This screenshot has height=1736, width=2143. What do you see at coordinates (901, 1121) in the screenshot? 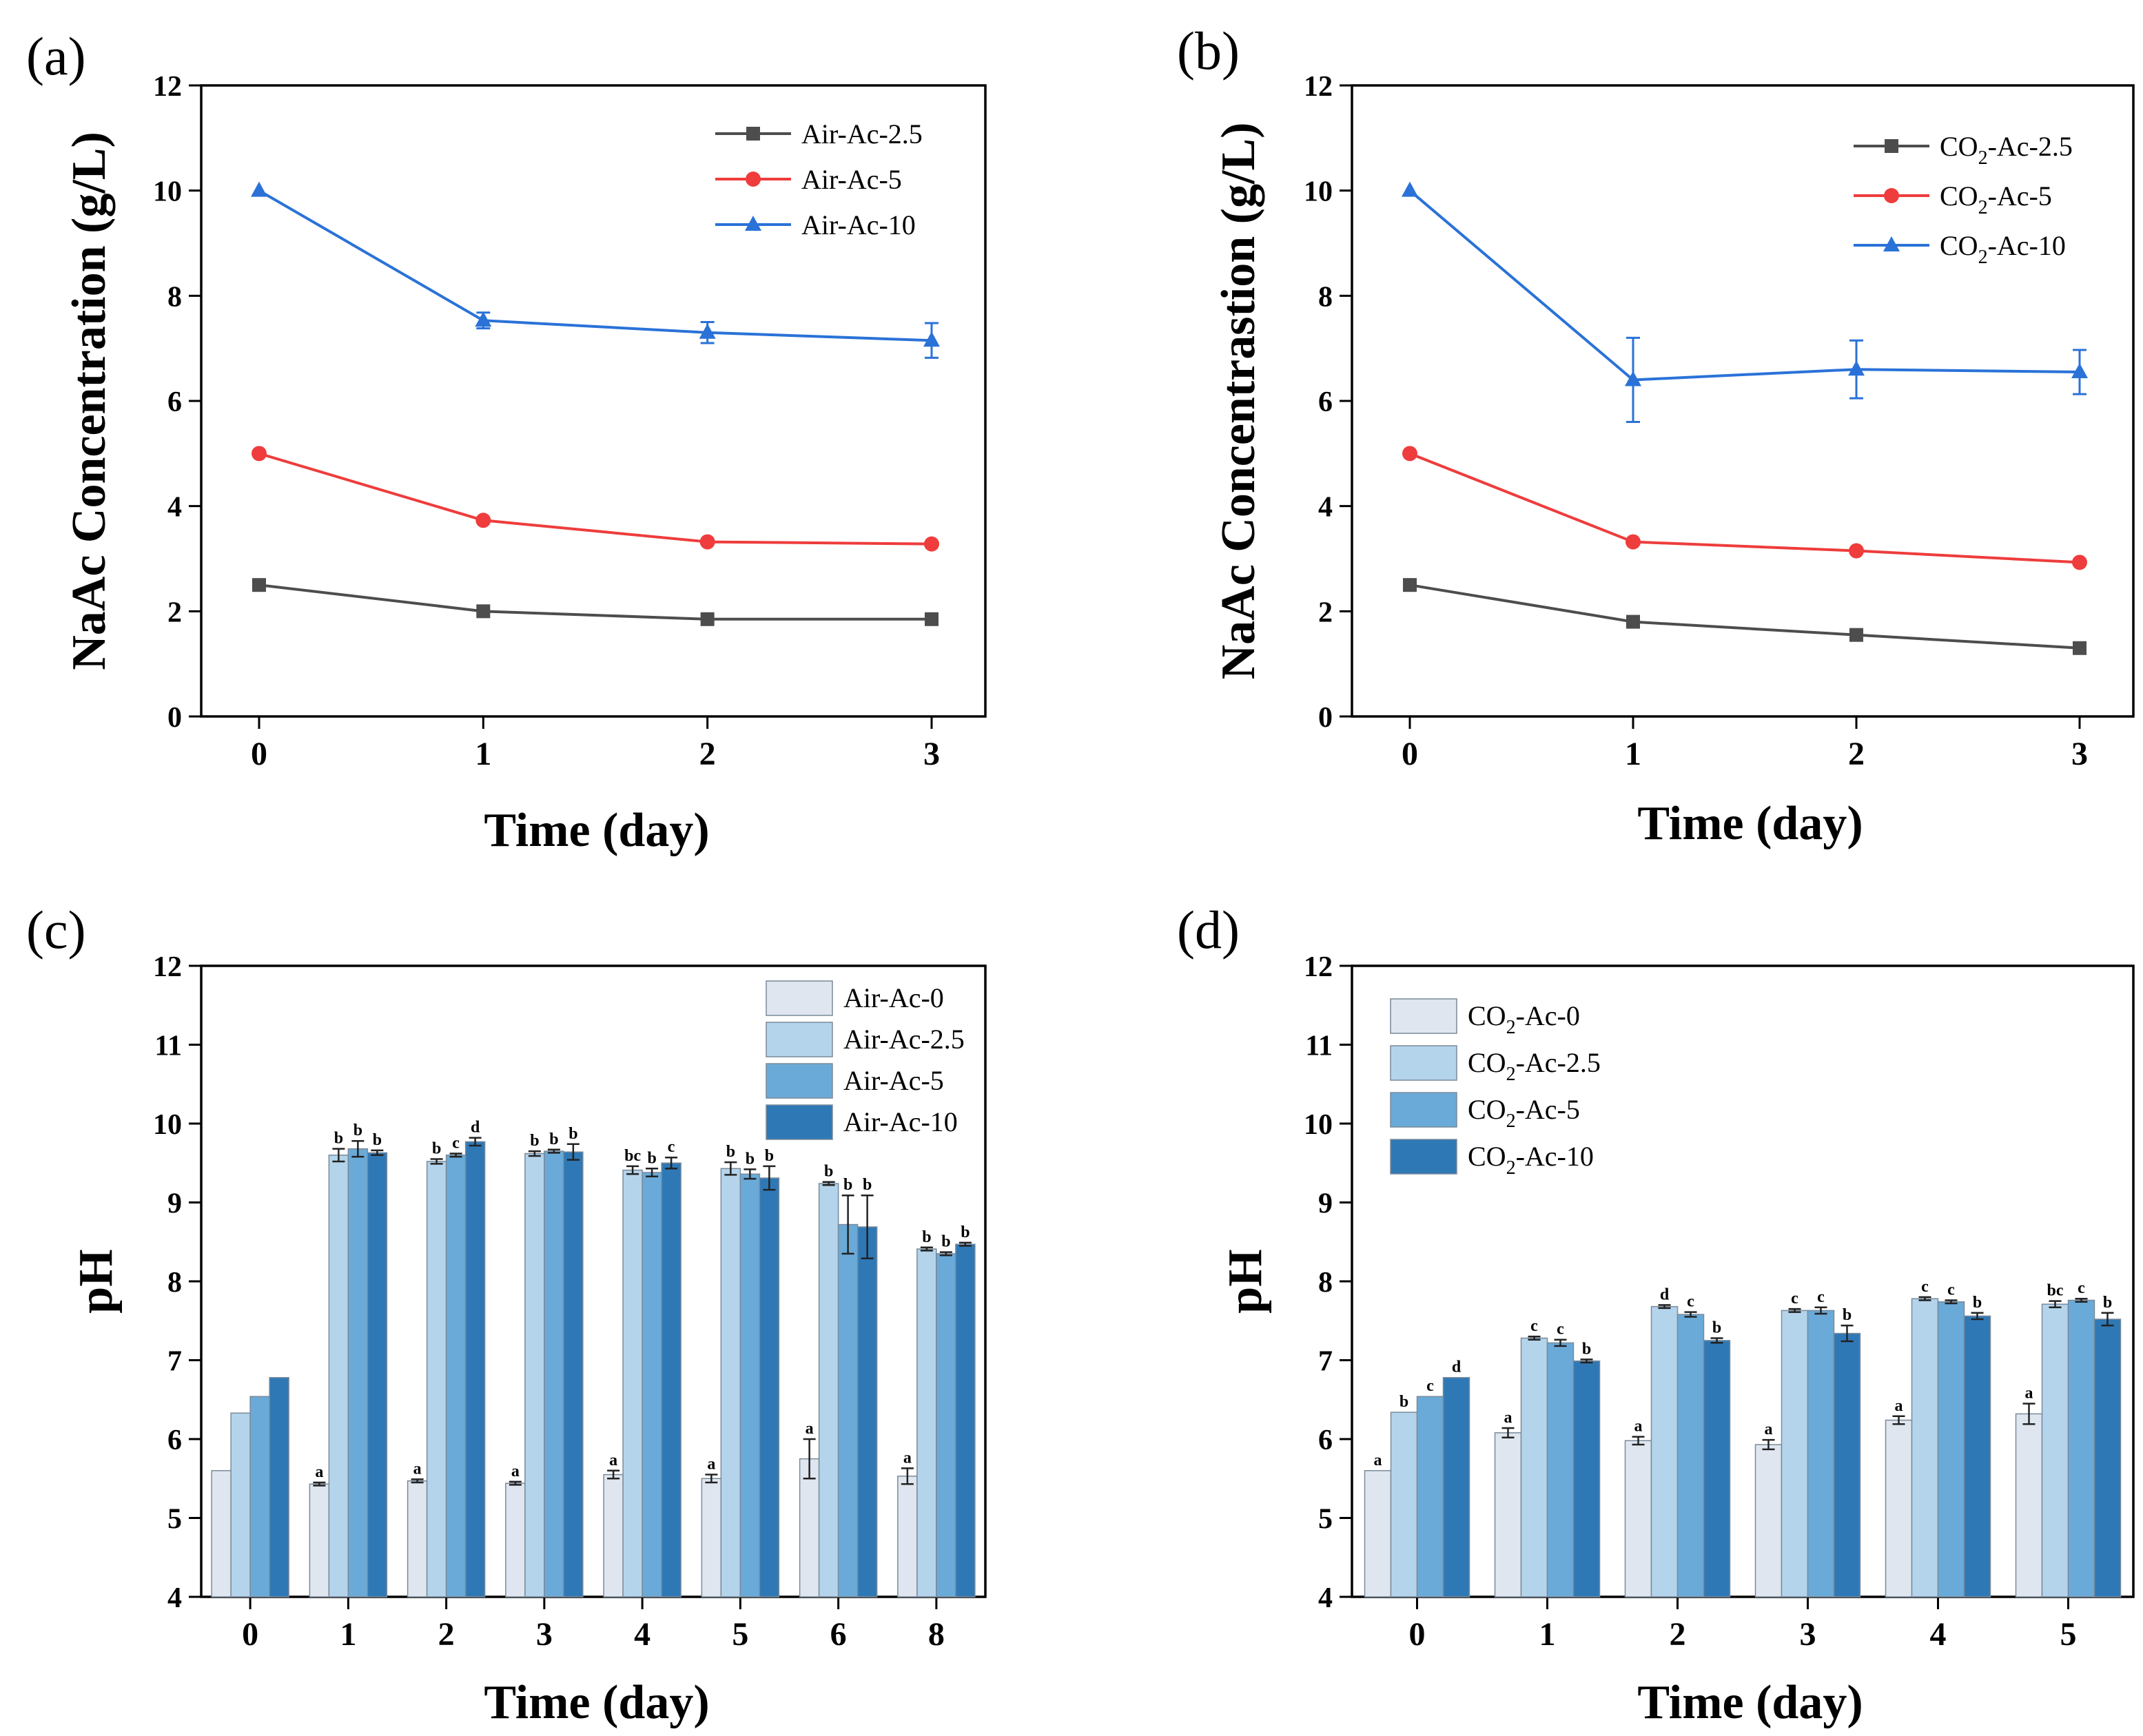
I see `legend-label: Air-Ac-10` at bounding box center [901, 1121].